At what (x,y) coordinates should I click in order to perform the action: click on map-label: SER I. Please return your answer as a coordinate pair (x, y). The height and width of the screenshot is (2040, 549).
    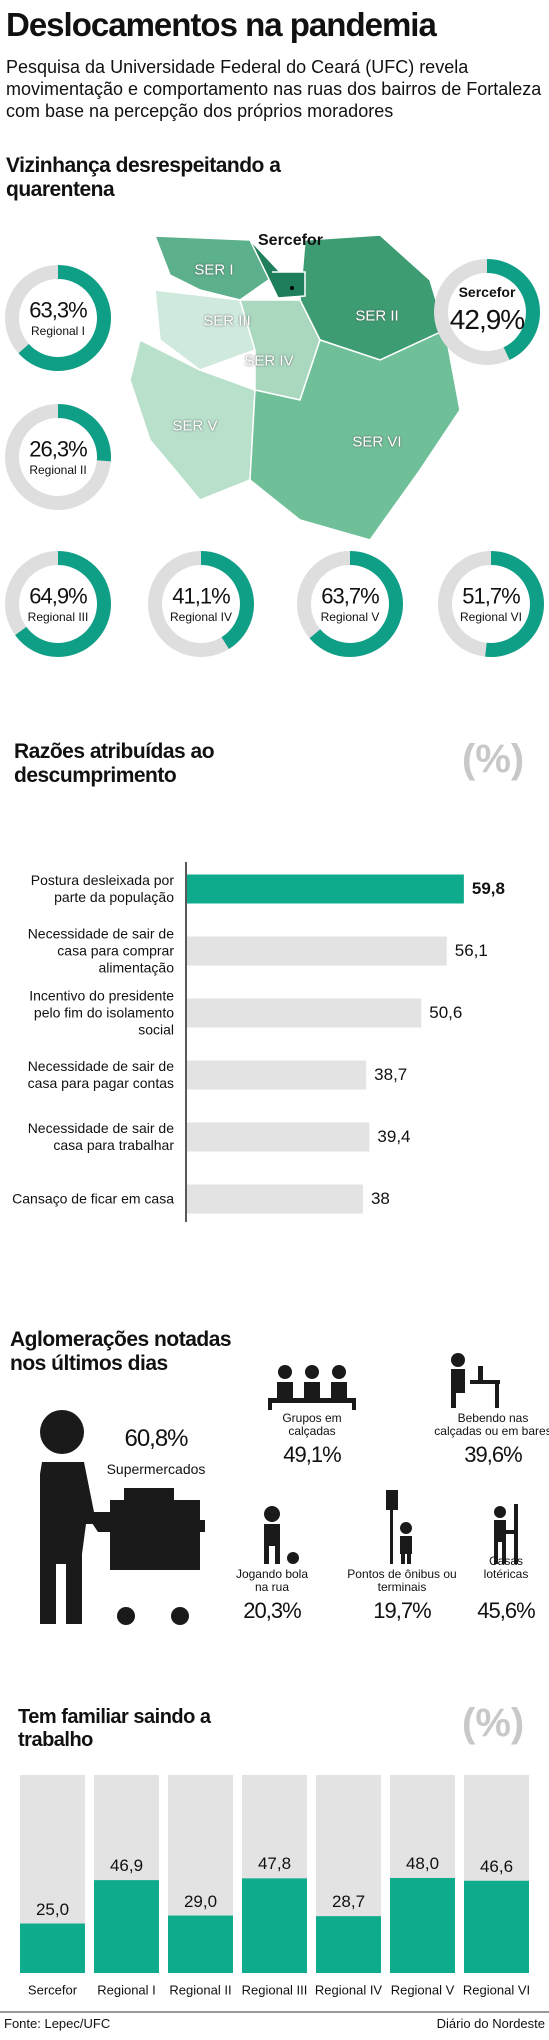
    Looking at the image, I should click on (214, 270).